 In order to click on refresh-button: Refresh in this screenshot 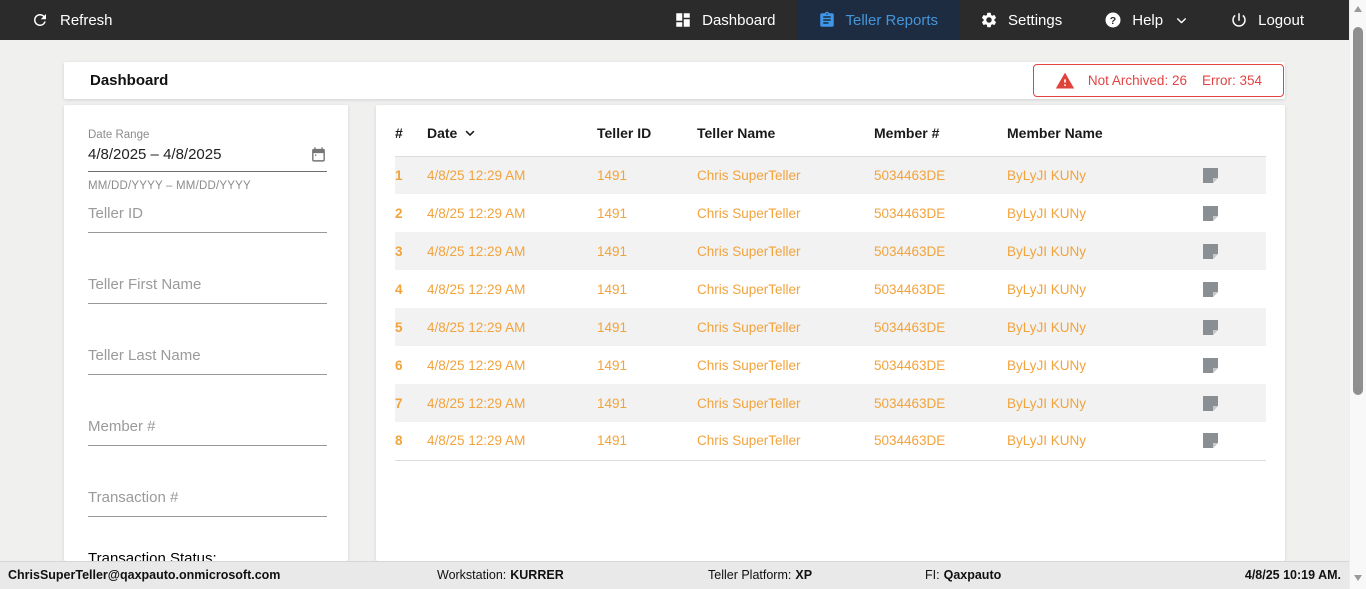, I will do `click(56, 20)`.